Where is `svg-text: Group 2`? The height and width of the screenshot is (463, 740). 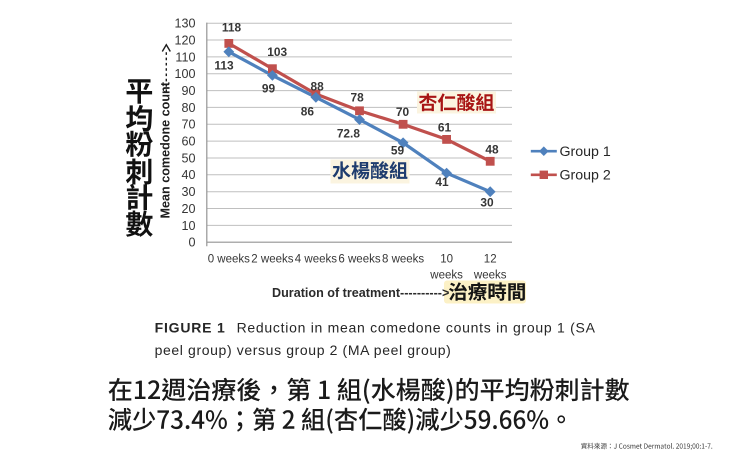 svg-text: Group 2 is located at coordinates (585, 176).